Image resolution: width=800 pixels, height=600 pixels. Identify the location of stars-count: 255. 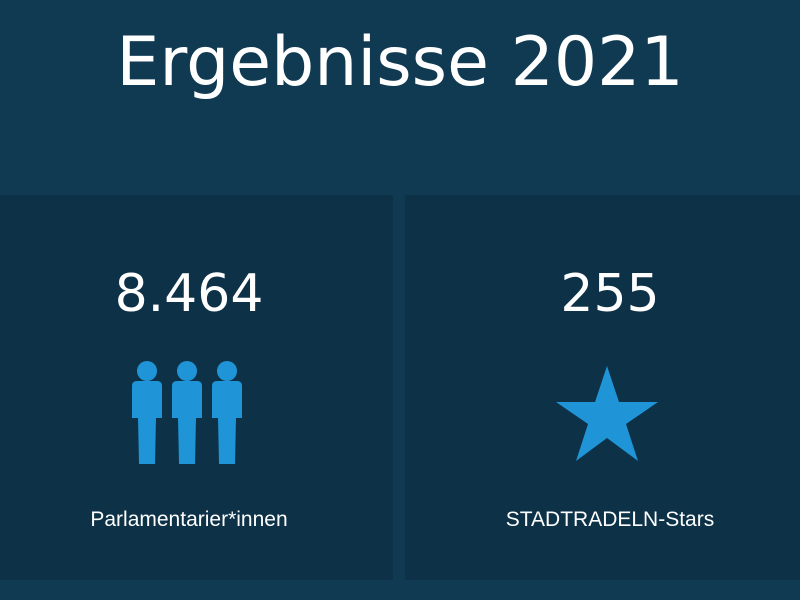
(610, 294).